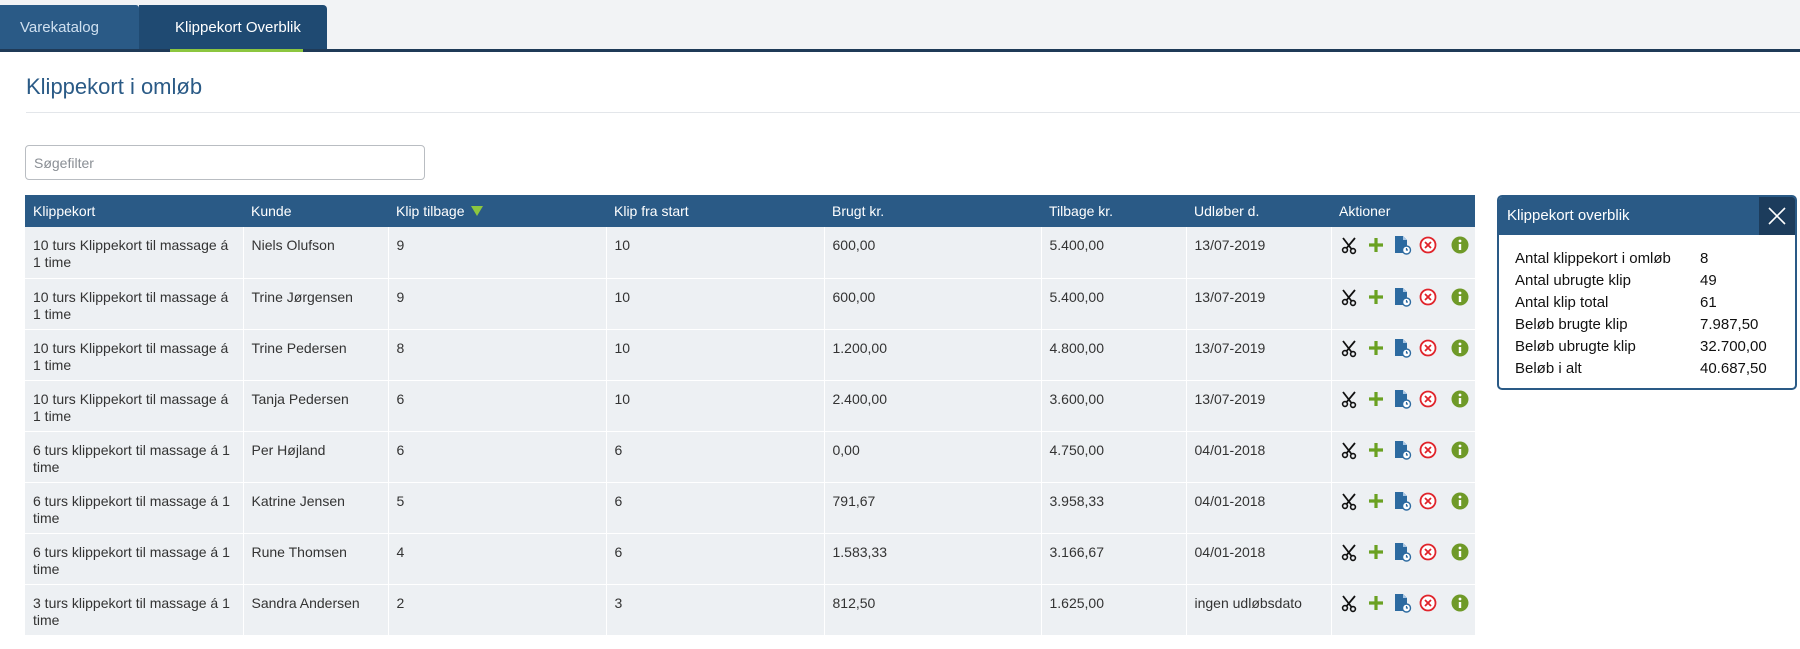 This screenshot has height=649, width=1800. Describe the element at coordinates (233, 28) in the screenshot. I see `tab-klippekort-overblik: Klippekort Overblik` at that location.